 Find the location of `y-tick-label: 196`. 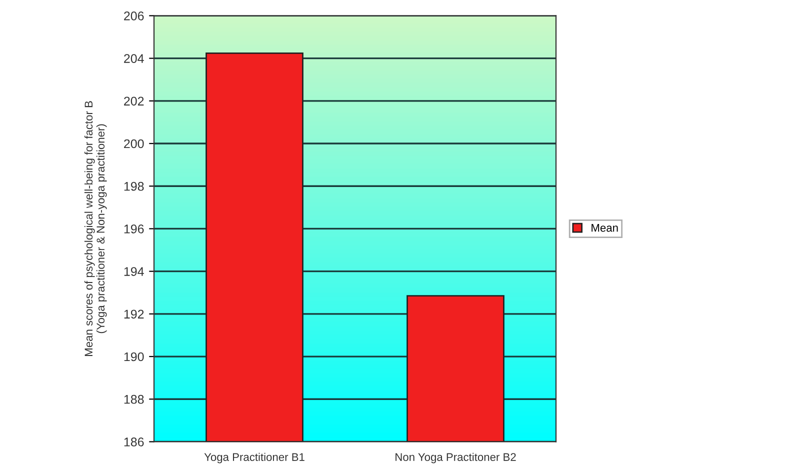

y-tick-label: 196 is located at coordinates (134, 229).